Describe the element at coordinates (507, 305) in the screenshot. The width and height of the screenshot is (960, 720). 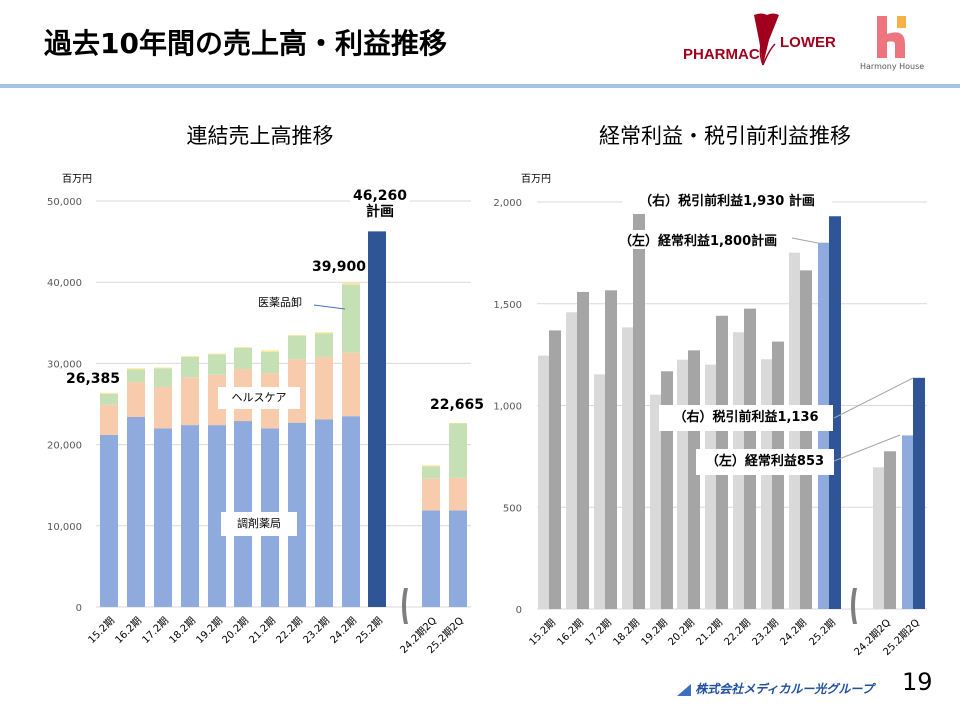
I see `y-tick-label: 1,500` at that location.